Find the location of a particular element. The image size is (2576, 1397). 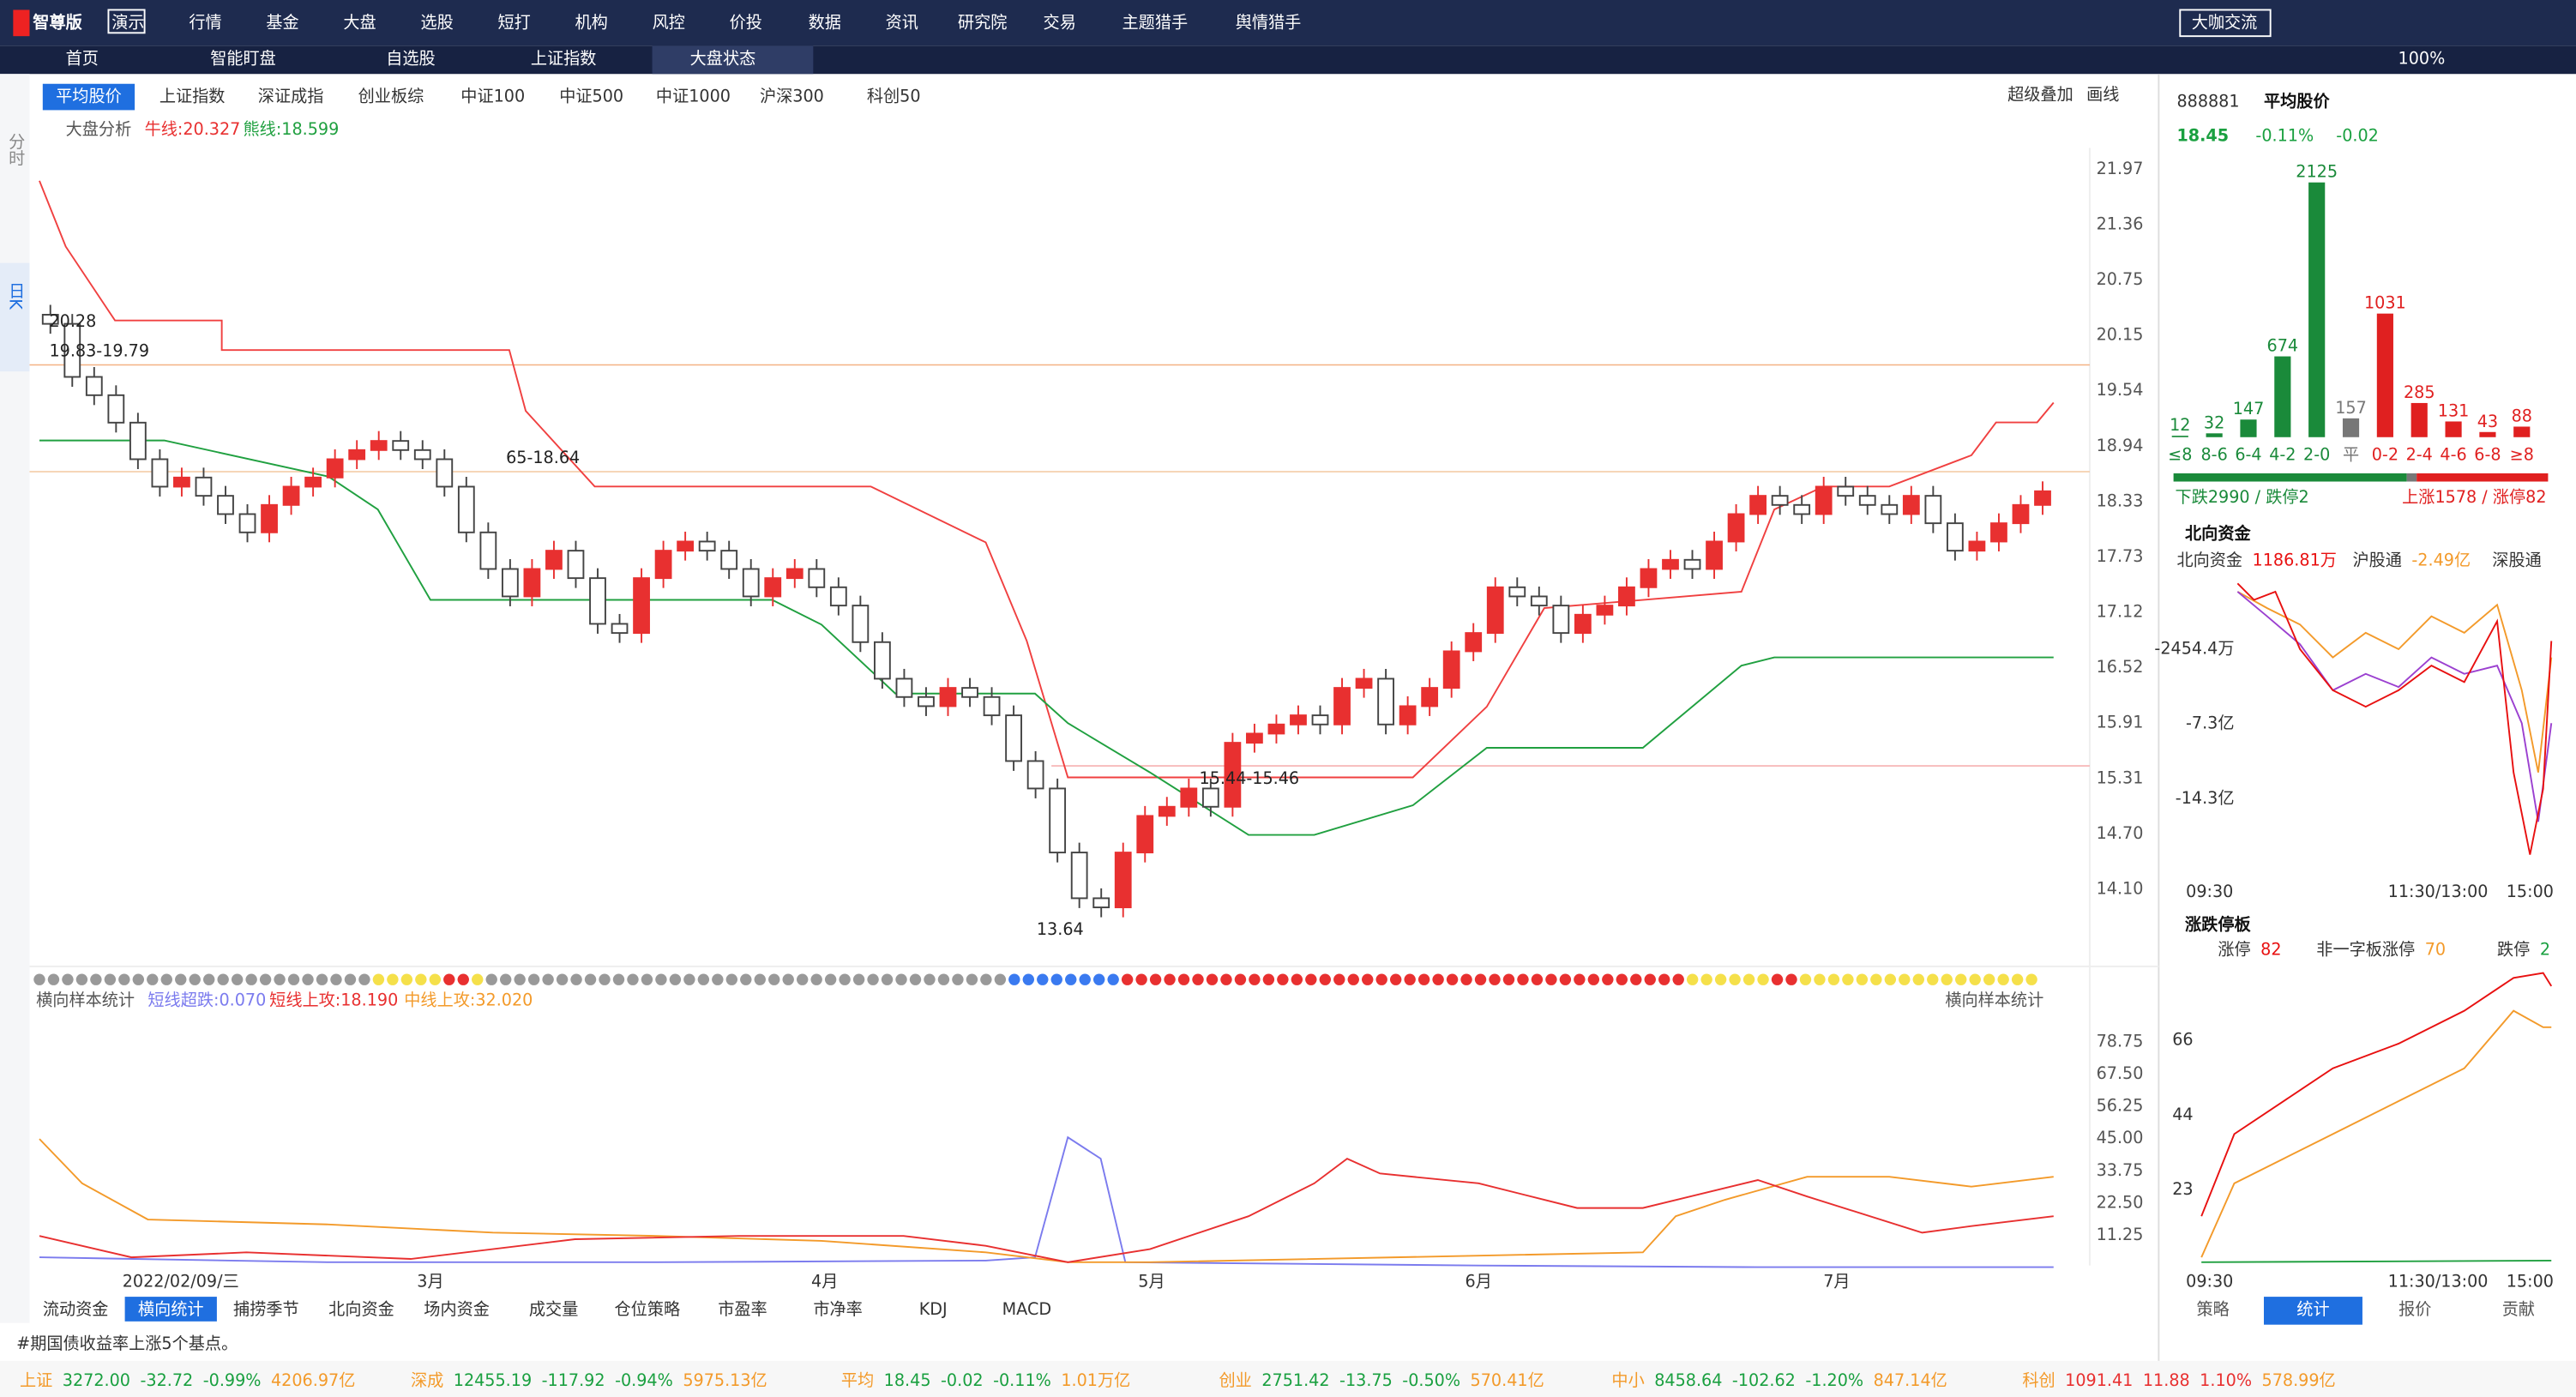

bottom-tab: 流动资金 is located at coordinates (76, 1309).